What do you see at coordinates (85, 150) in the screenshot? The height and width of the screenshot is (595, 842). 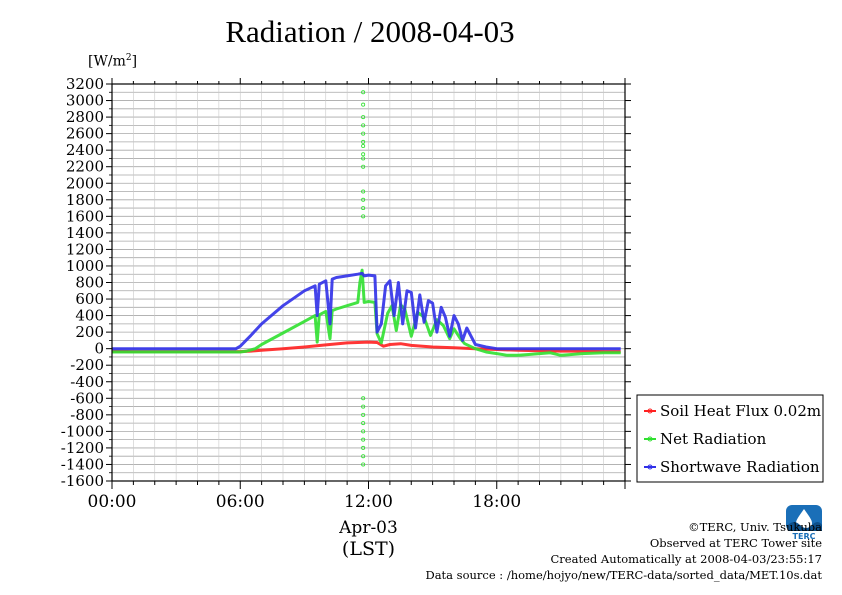 I see `y-tick-label: 2400` at bounding box center [85, 150].